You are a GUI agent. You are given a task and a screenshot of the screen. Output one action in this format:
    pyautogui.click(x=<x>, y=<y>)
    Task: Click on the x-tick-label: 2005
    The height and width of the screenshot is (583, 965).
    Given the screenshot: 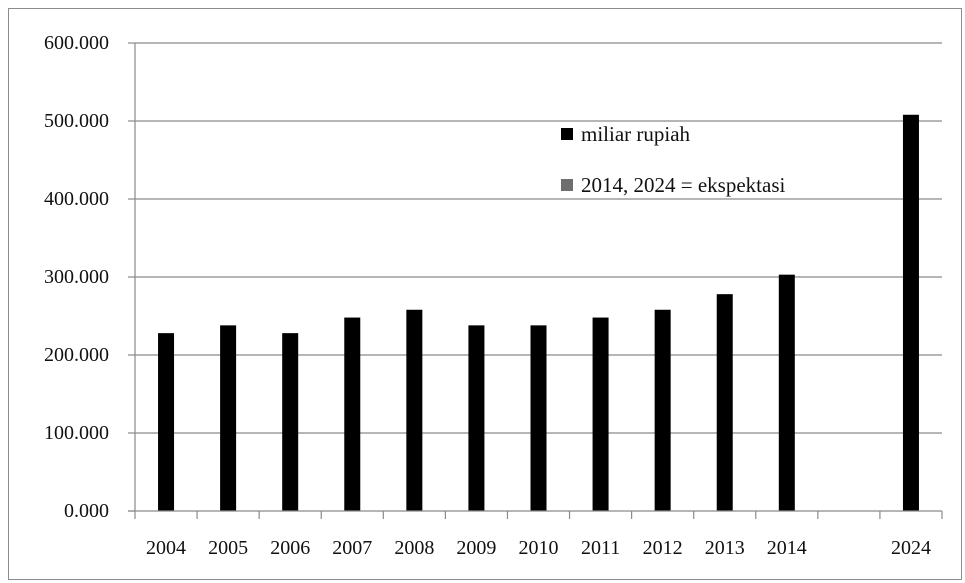 What is the action you would take?
    pyautogui.click(x=228, y=548)
    